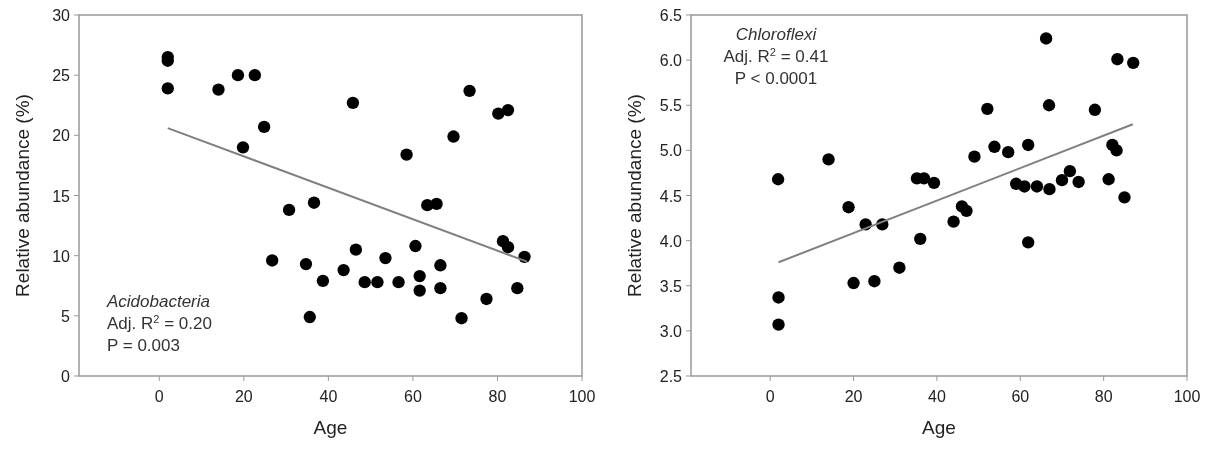 The image size is (1215, 451). Describe the element at coordinates (143, 345) in the screenshot. I see `annotation: P = 0.003` at that location.